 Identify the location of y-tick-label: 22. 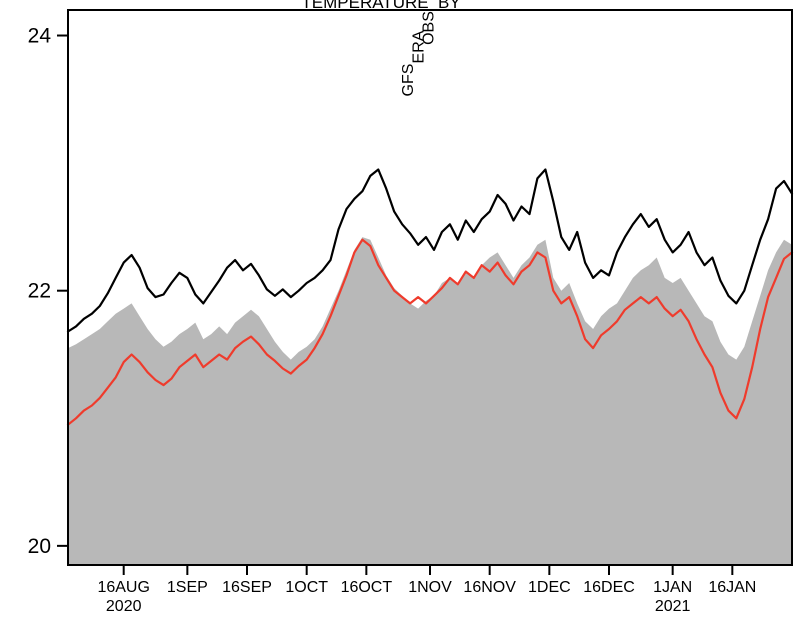
(39, 291).